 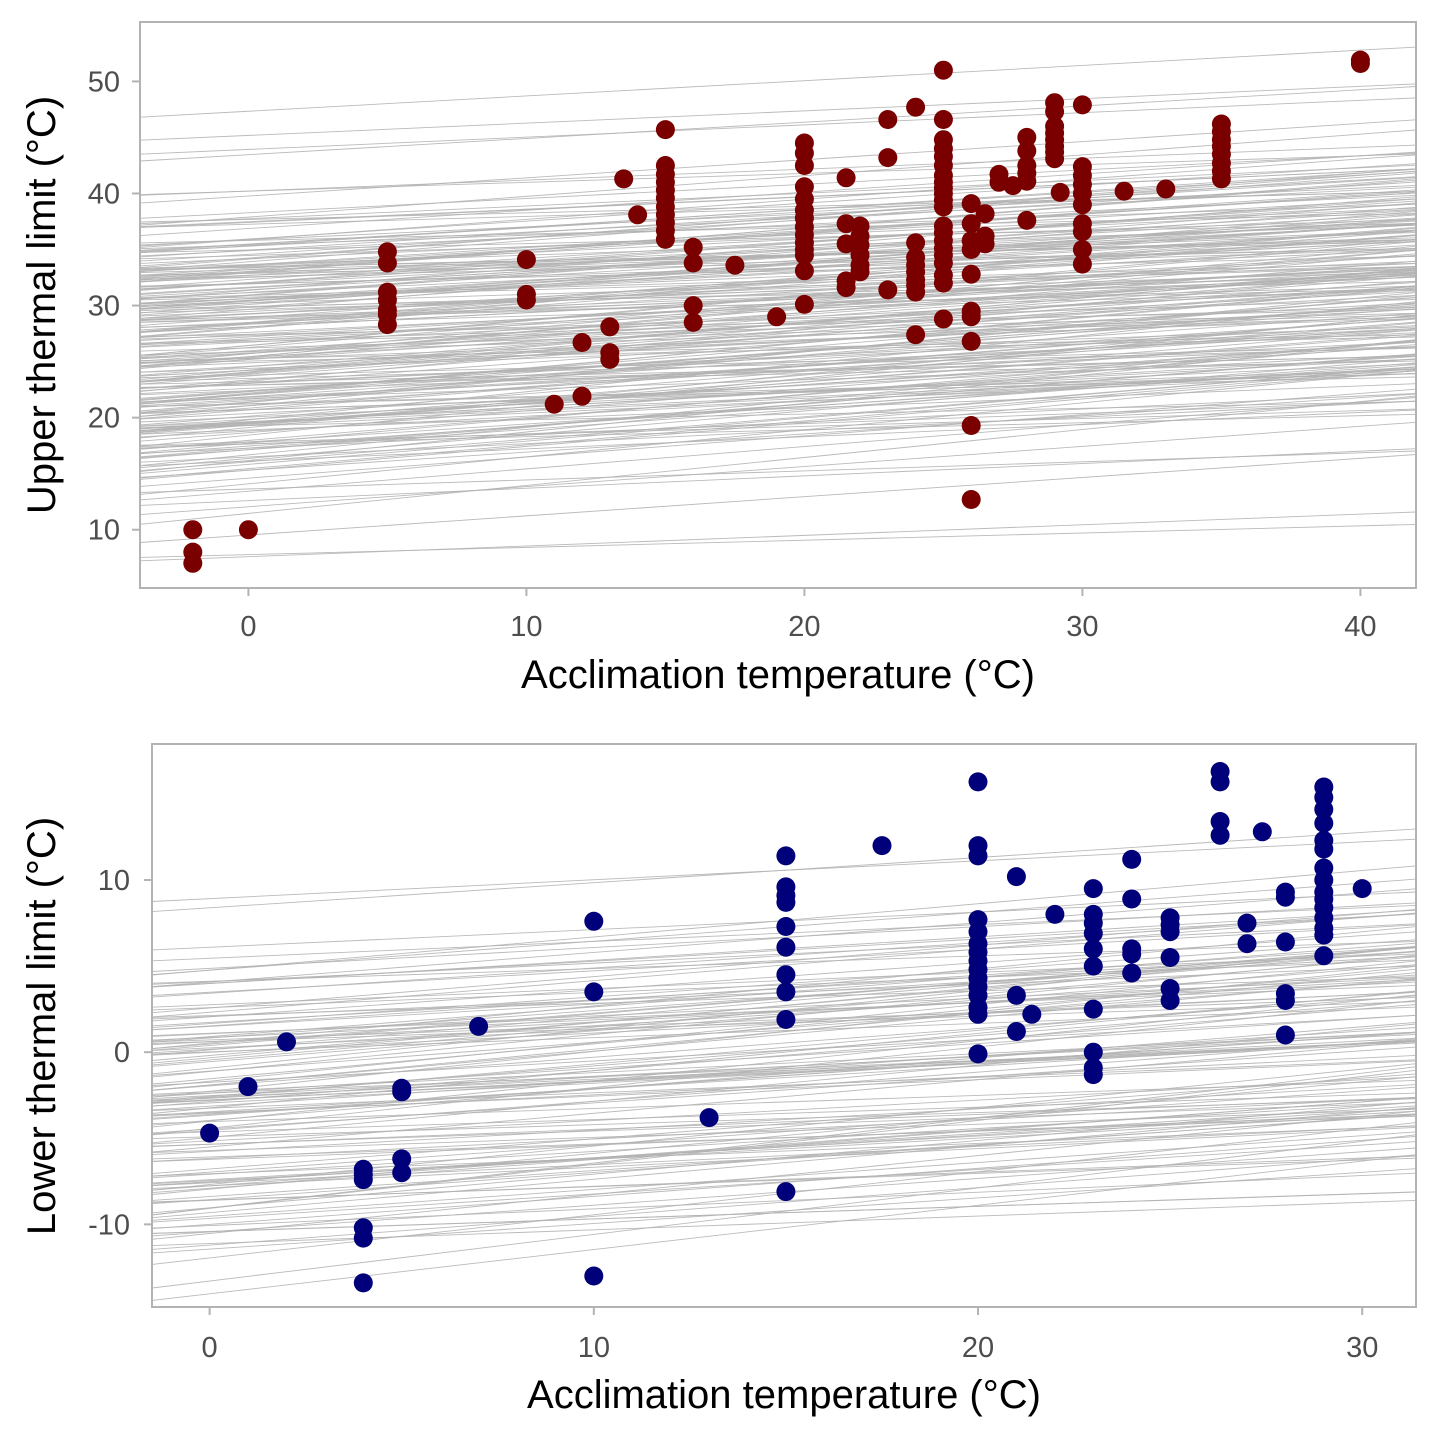 I want to click on x-tick-label: 20, so click(x=978, y=1348).